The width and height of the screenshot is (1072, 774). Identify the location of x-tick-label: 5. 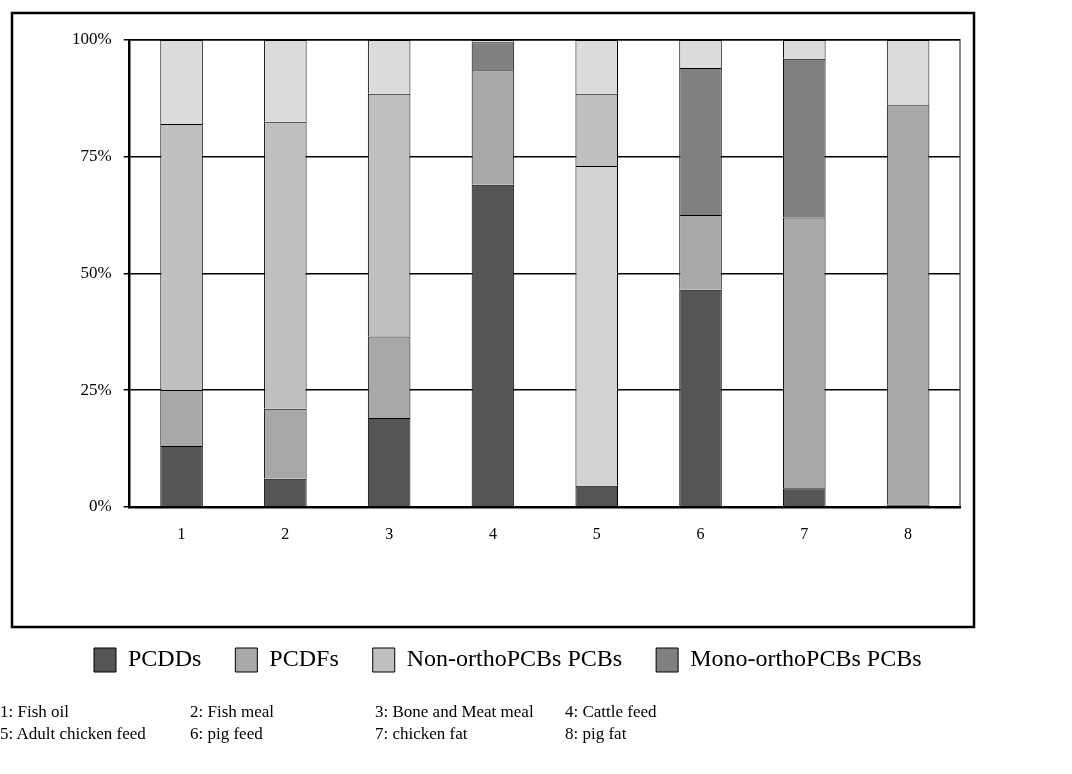
(596, 533).